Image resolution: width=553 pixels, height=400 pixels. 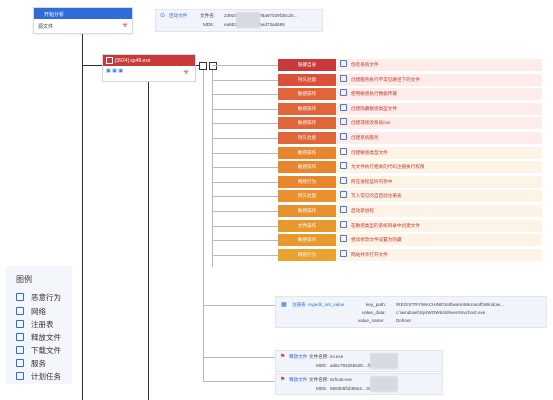 What do you see at coordinates (46, 376) in the screenshot?
I see `legend-label: 计划任务` at bounding box center [46, 376].